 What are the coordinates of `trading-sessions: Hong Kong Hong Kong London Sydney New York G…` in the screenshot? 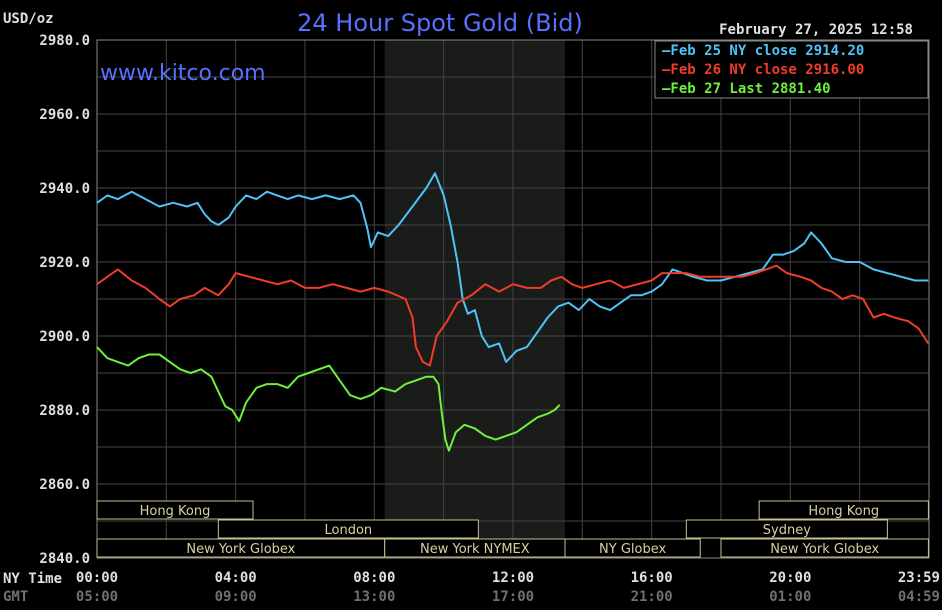 It's located at (512, 529).